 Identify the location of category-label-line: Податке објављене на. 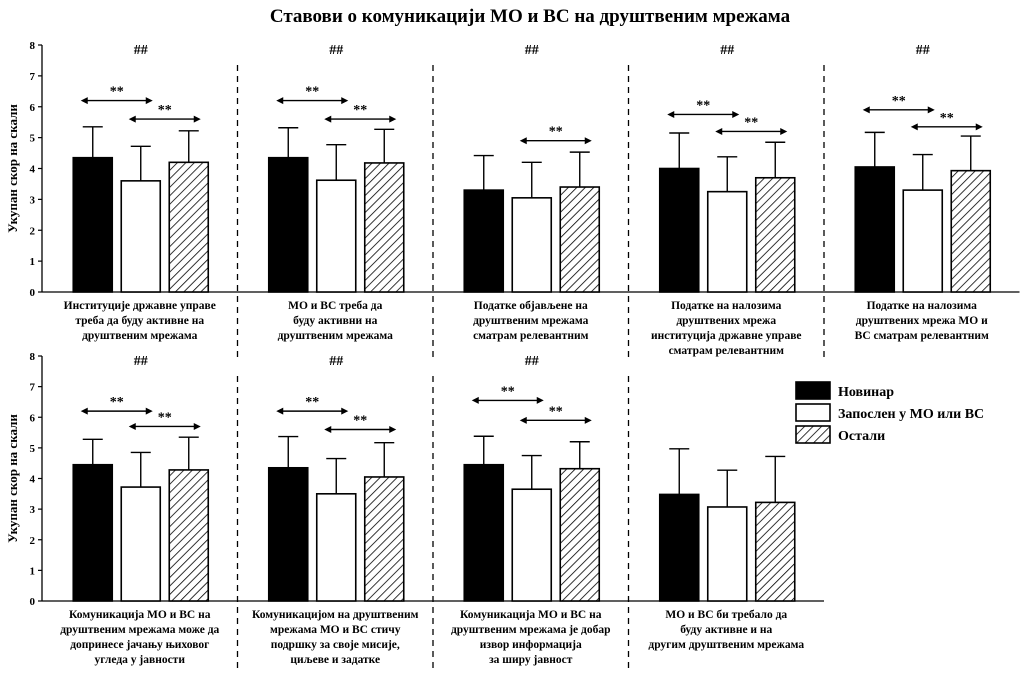
(531, 306).